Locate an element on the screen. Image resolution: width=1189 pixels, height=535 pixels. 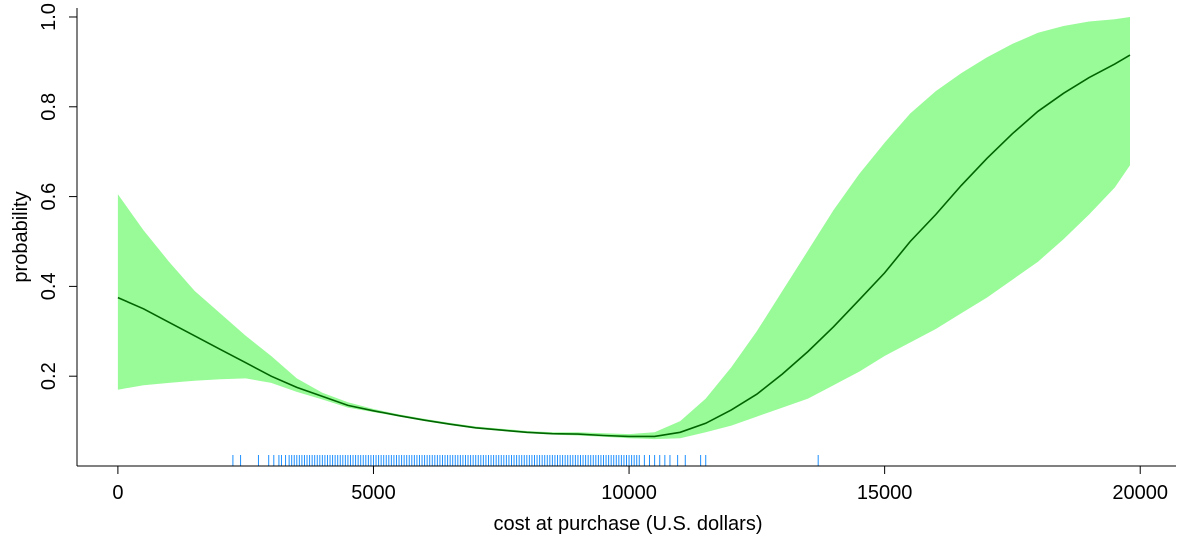
rug-marks is located at coordinates (525, 460).